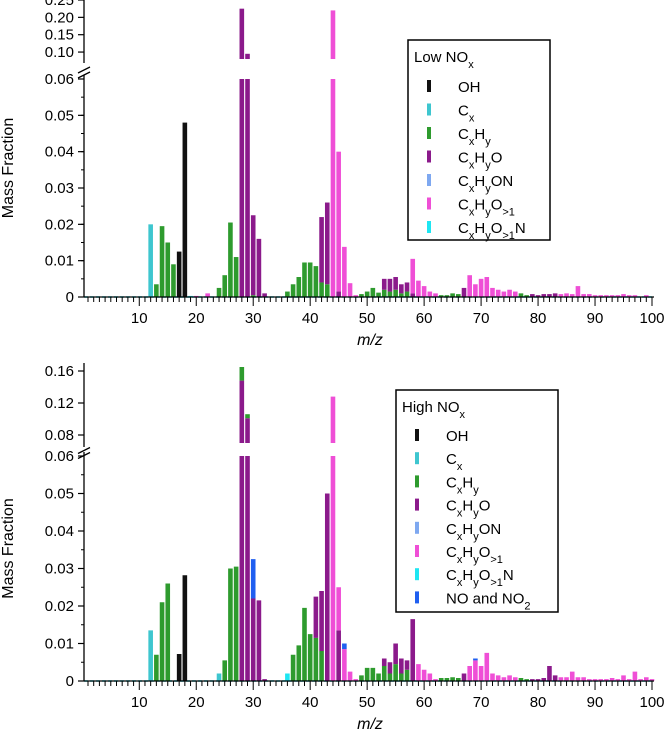  Describe the element at coordinates (429, 180) in the screenshot. I see `legend-swatch-CxHyON` at that location.